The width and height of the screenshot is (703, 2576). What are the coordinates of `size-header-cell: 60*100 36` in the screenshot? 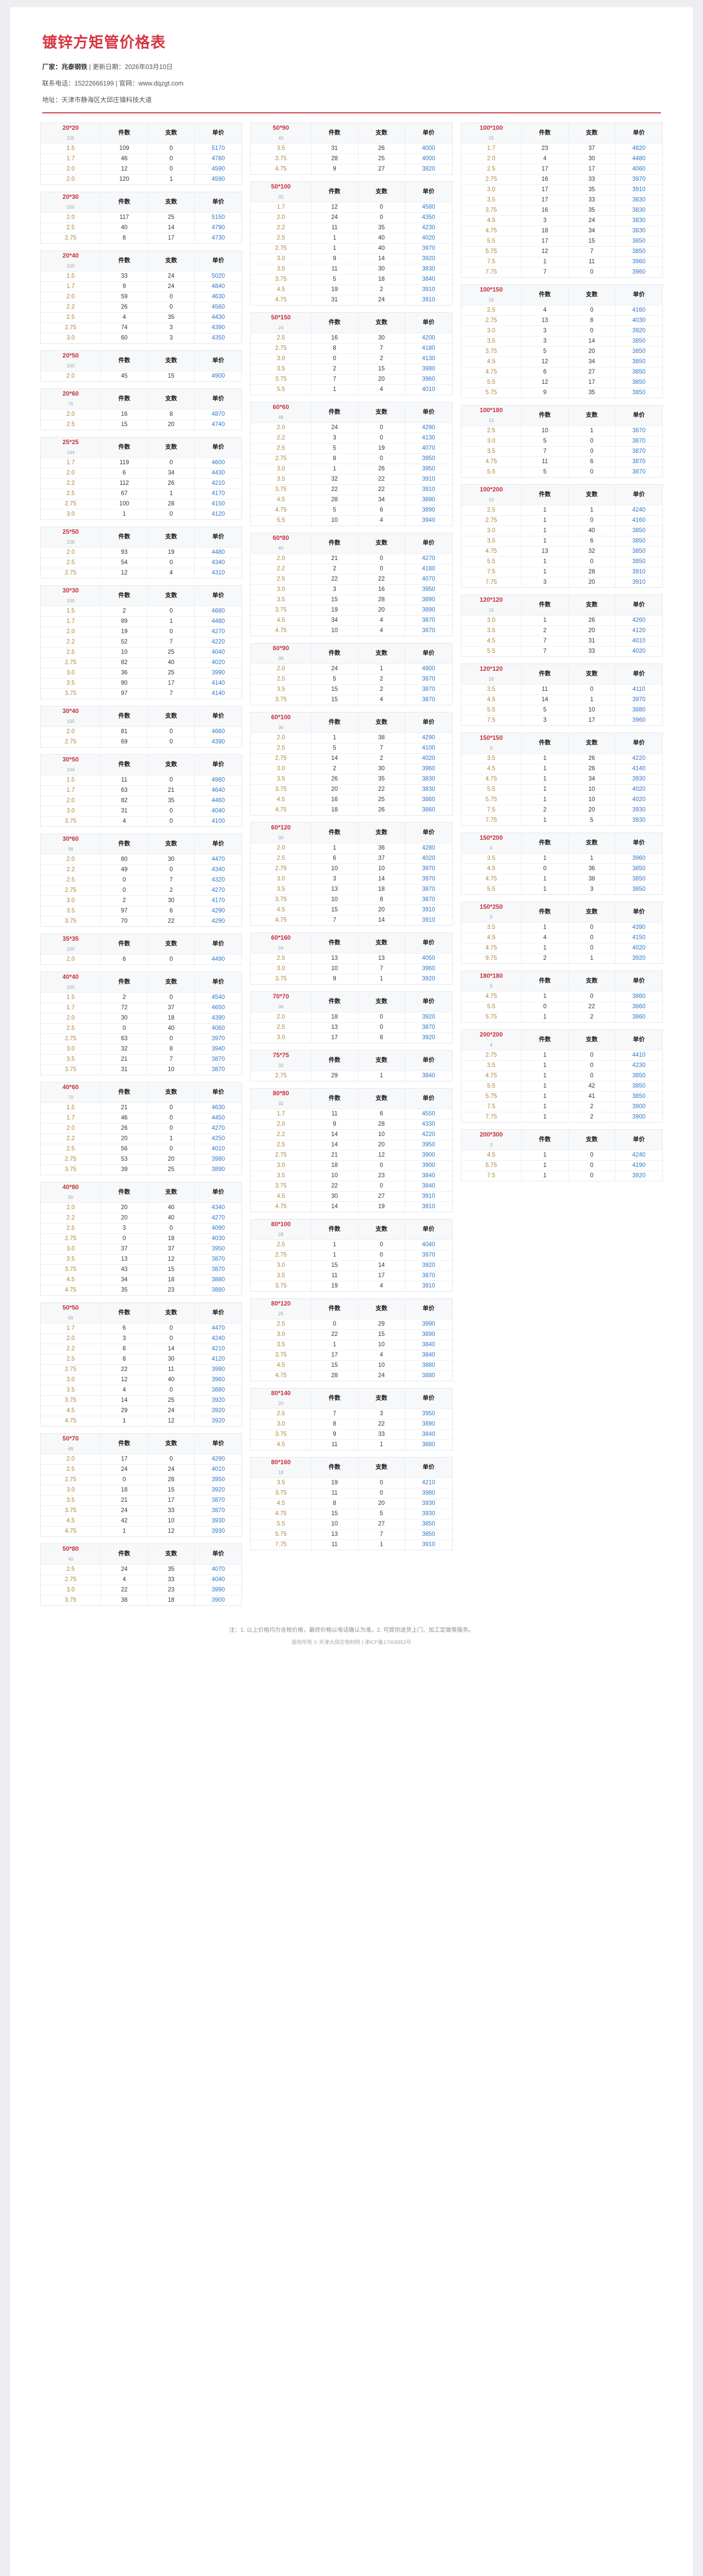 It's located at (281, 722).